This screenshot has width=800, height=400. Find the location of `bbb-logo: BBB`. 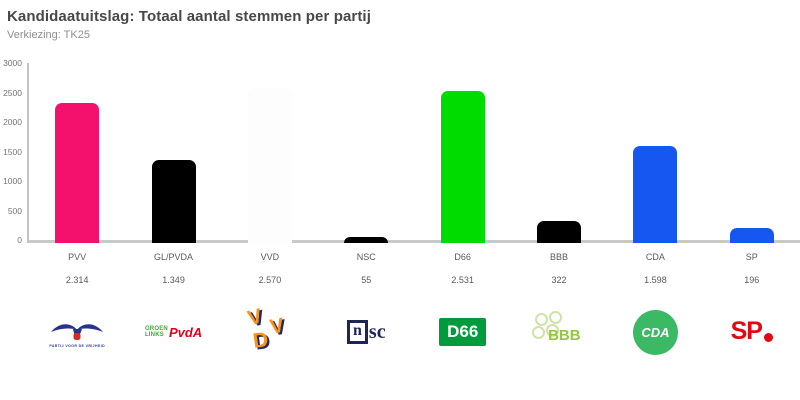

bbb-logo: BBB is located at coordinates (559, 332).